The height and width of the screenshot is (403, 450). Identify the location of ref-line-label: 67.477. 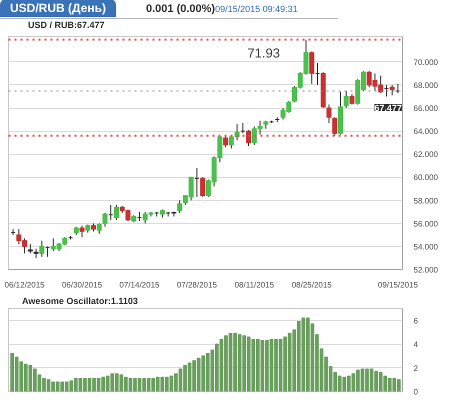
(388, 107).